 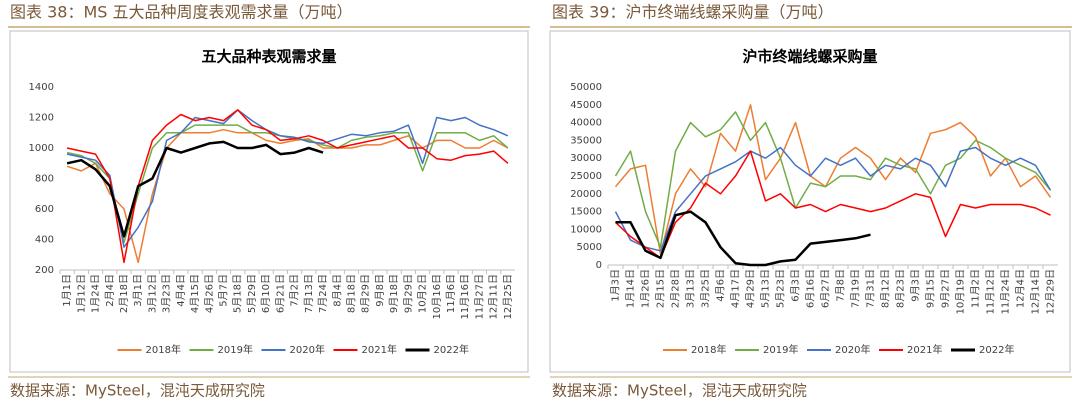 I want to click on x-tick-label: 12月4日, so click(x=1021, y=288).